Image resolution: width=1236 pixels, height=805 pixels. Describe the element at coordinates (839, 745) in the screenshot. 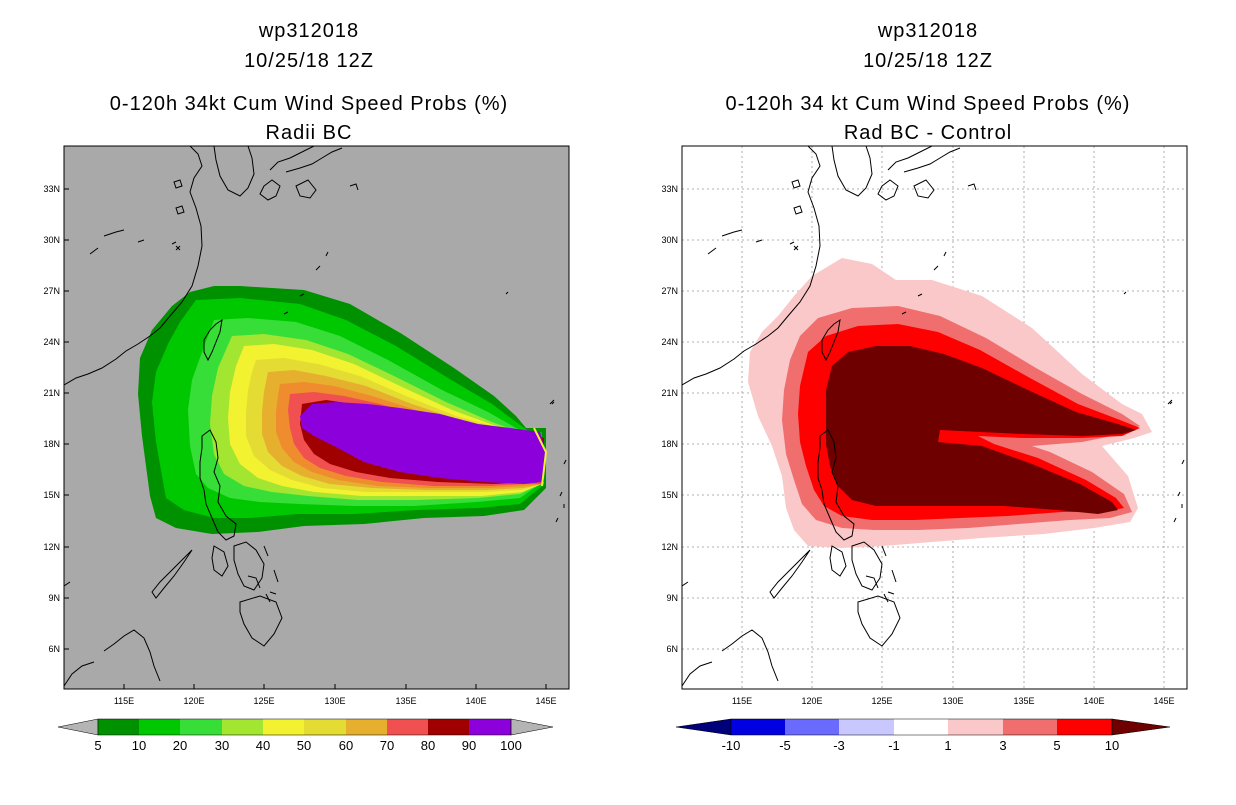

I see `colorbar-label: -3` at that location.